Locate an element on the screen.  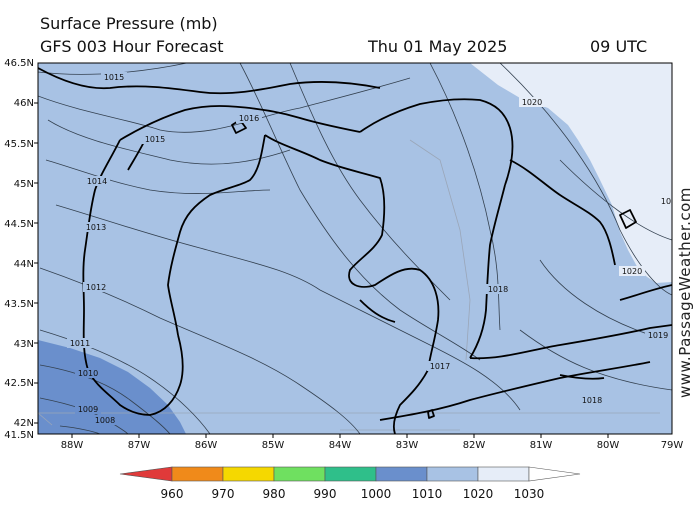
colorbar-label: 960 is located at coordinates (172, 494).